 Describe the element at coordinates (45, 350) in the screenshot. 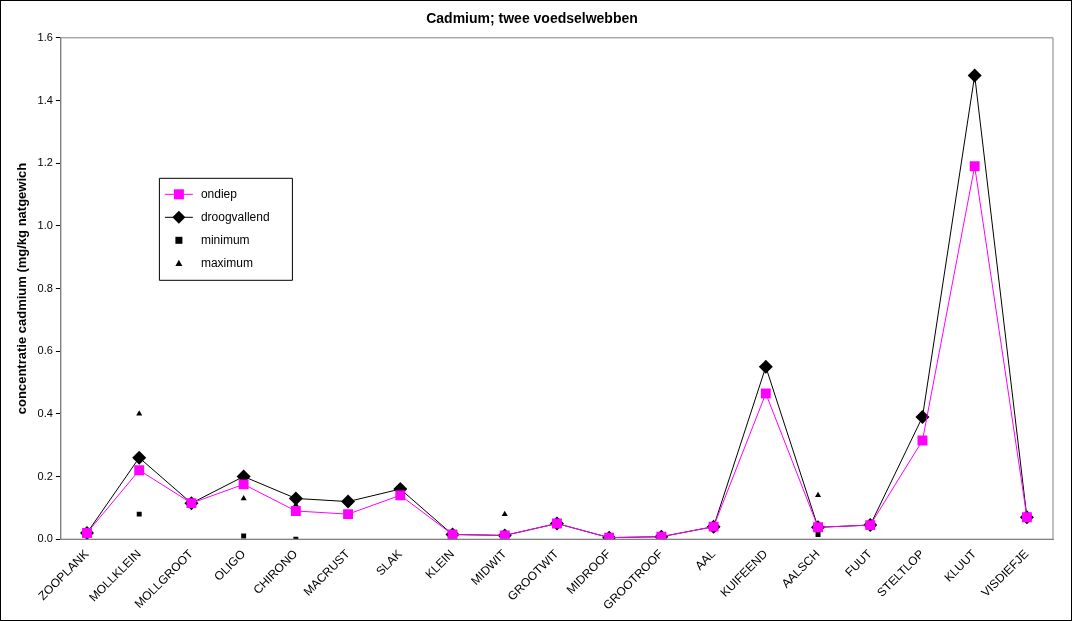

I see `y-tick-label: 0.6` at that location.